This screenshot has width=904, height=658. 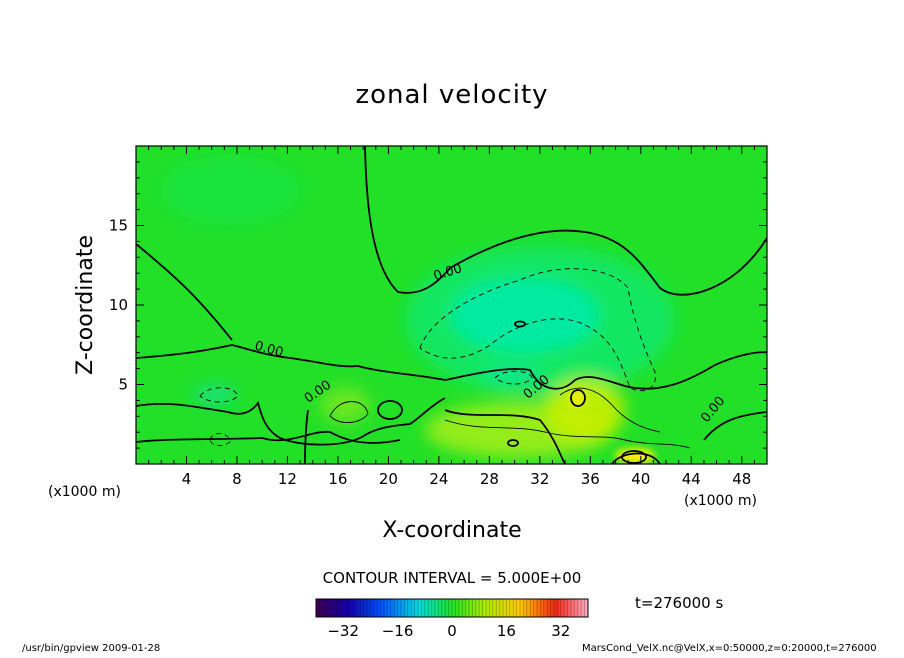 I want to click on x-unit-right: (x1000 m), so click(x=720, y=501).